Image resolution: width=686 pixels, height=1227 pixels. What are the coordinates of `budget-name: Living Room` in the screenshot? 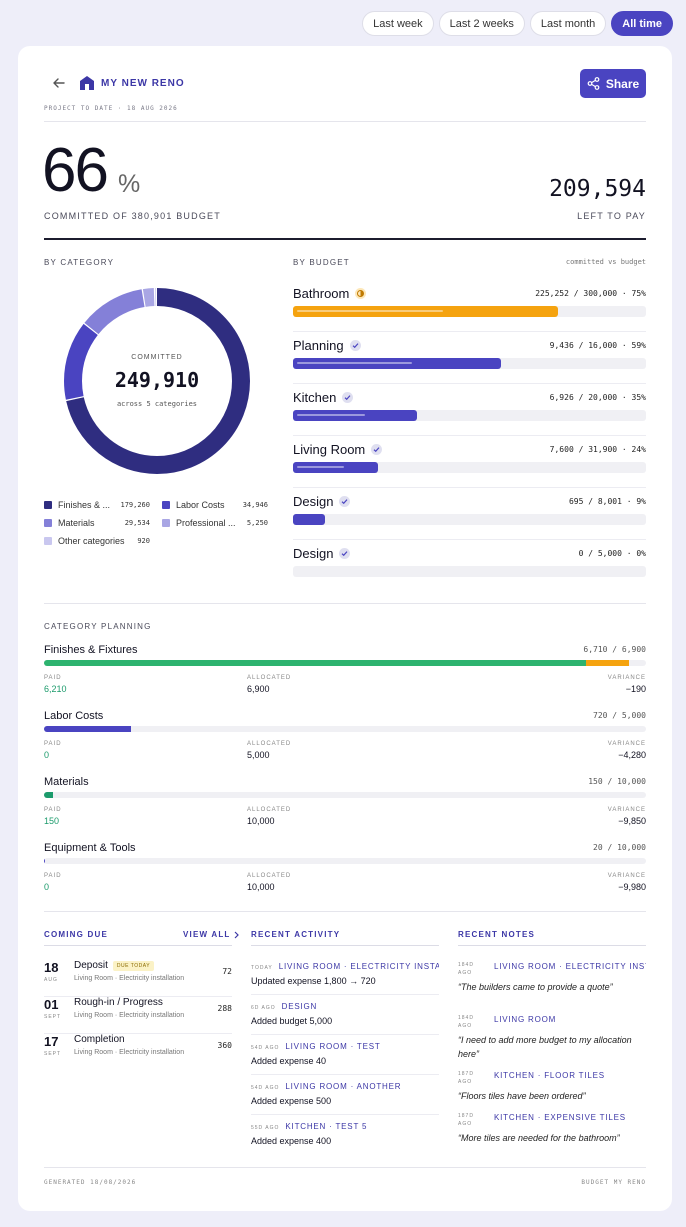 It's located at (338, 449).